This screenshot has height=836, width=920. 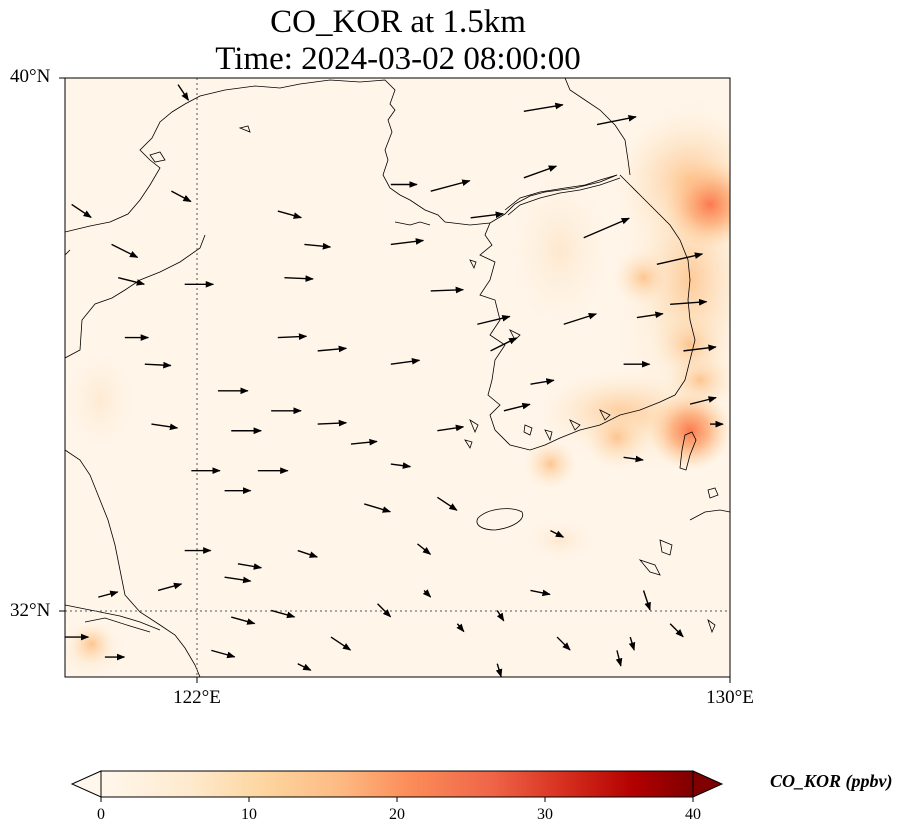 I want to click on colorbar-extend-max, so click(x=708, y=784).